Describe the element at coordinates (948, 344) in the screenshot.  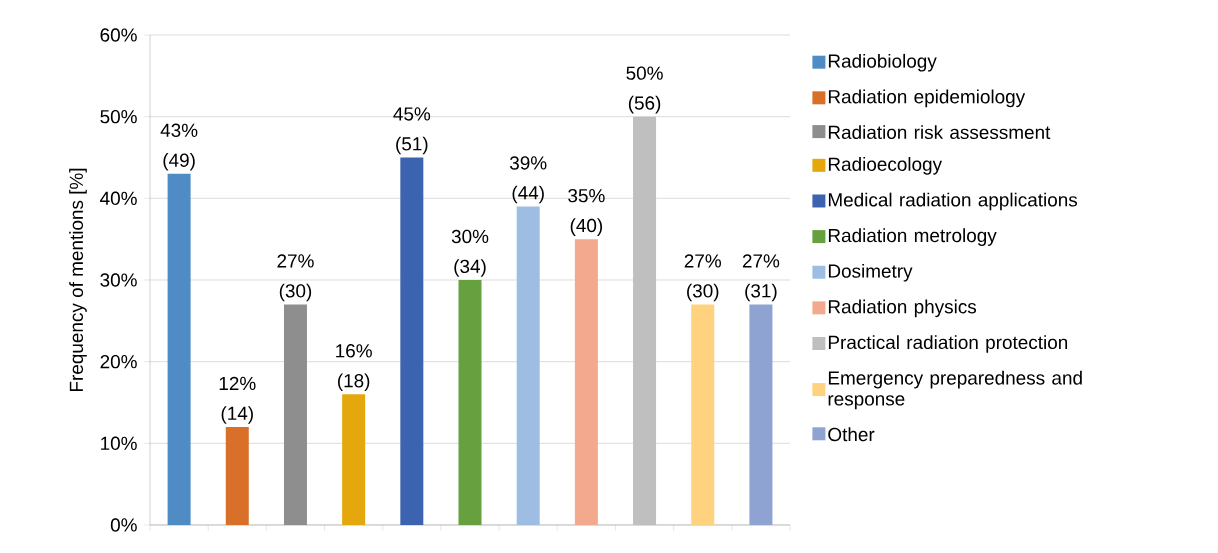
I see `legend-label: Practical radiation protection` at that location.